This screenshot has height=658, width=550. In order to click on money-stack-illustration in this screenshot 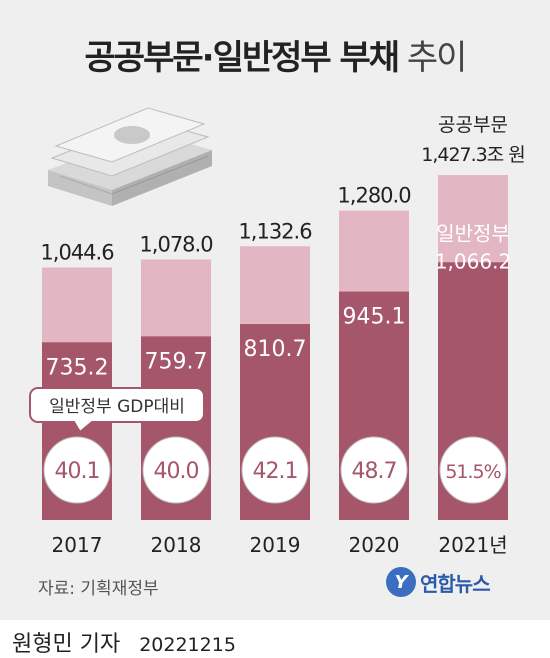, I will do `click(130, 156)`.